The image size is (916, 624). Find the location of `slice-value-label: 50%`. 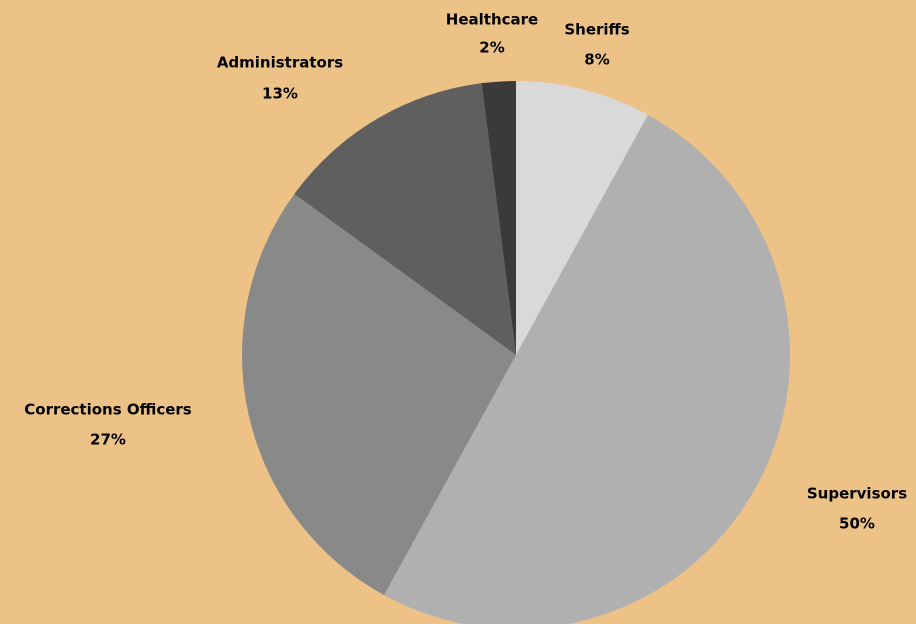

slice-value-label: 50% is located at coordinates (857, 524).